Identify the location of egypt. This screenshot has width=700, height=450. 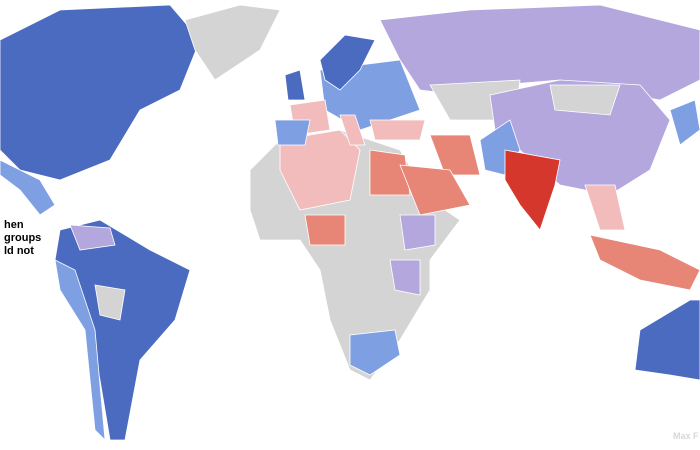
(390, 172).